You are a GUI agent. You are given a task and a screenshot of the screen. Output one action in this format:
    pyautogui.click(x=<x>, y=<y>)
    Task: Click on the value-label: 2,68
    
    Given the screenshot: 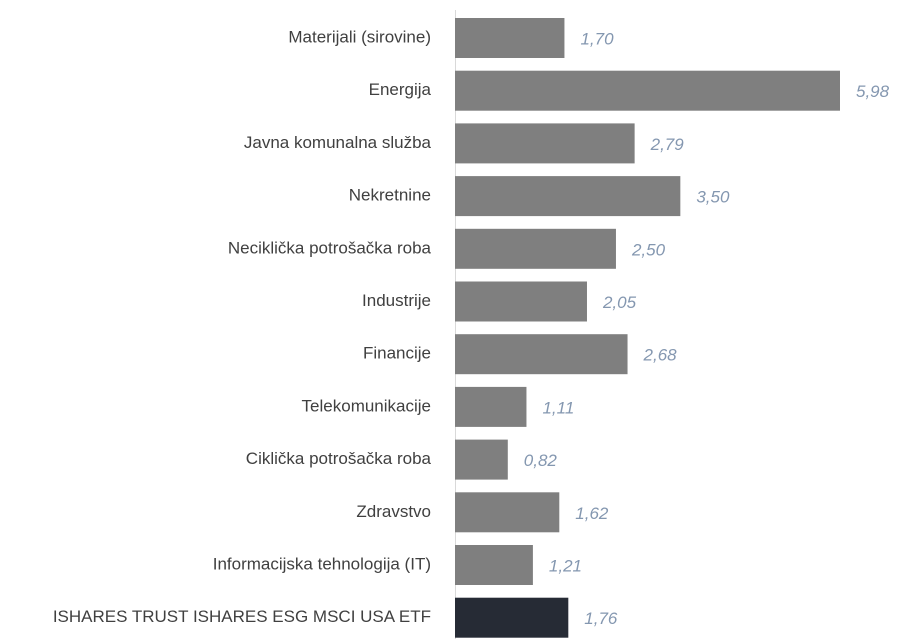 What is the action you would take?
    pyautogui.click(x=660, y=355)
    